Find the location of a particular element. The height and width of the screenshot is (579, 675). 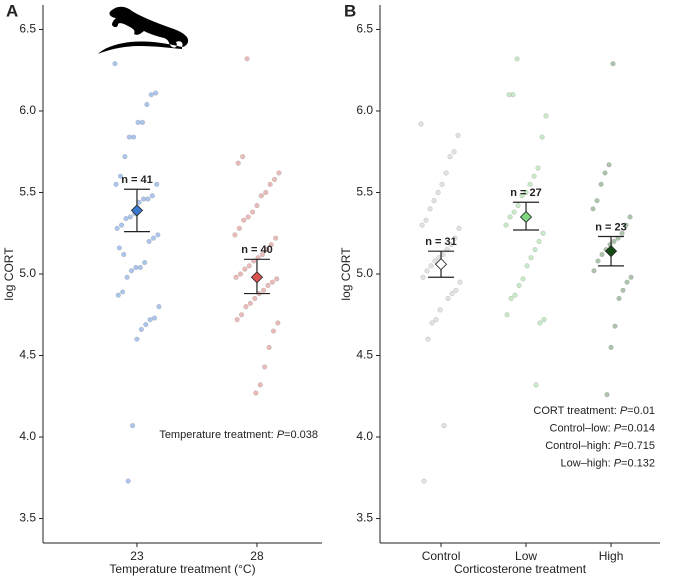

annotation: Temperature treatment: P=0.038 is located at coordinates (238, 435).